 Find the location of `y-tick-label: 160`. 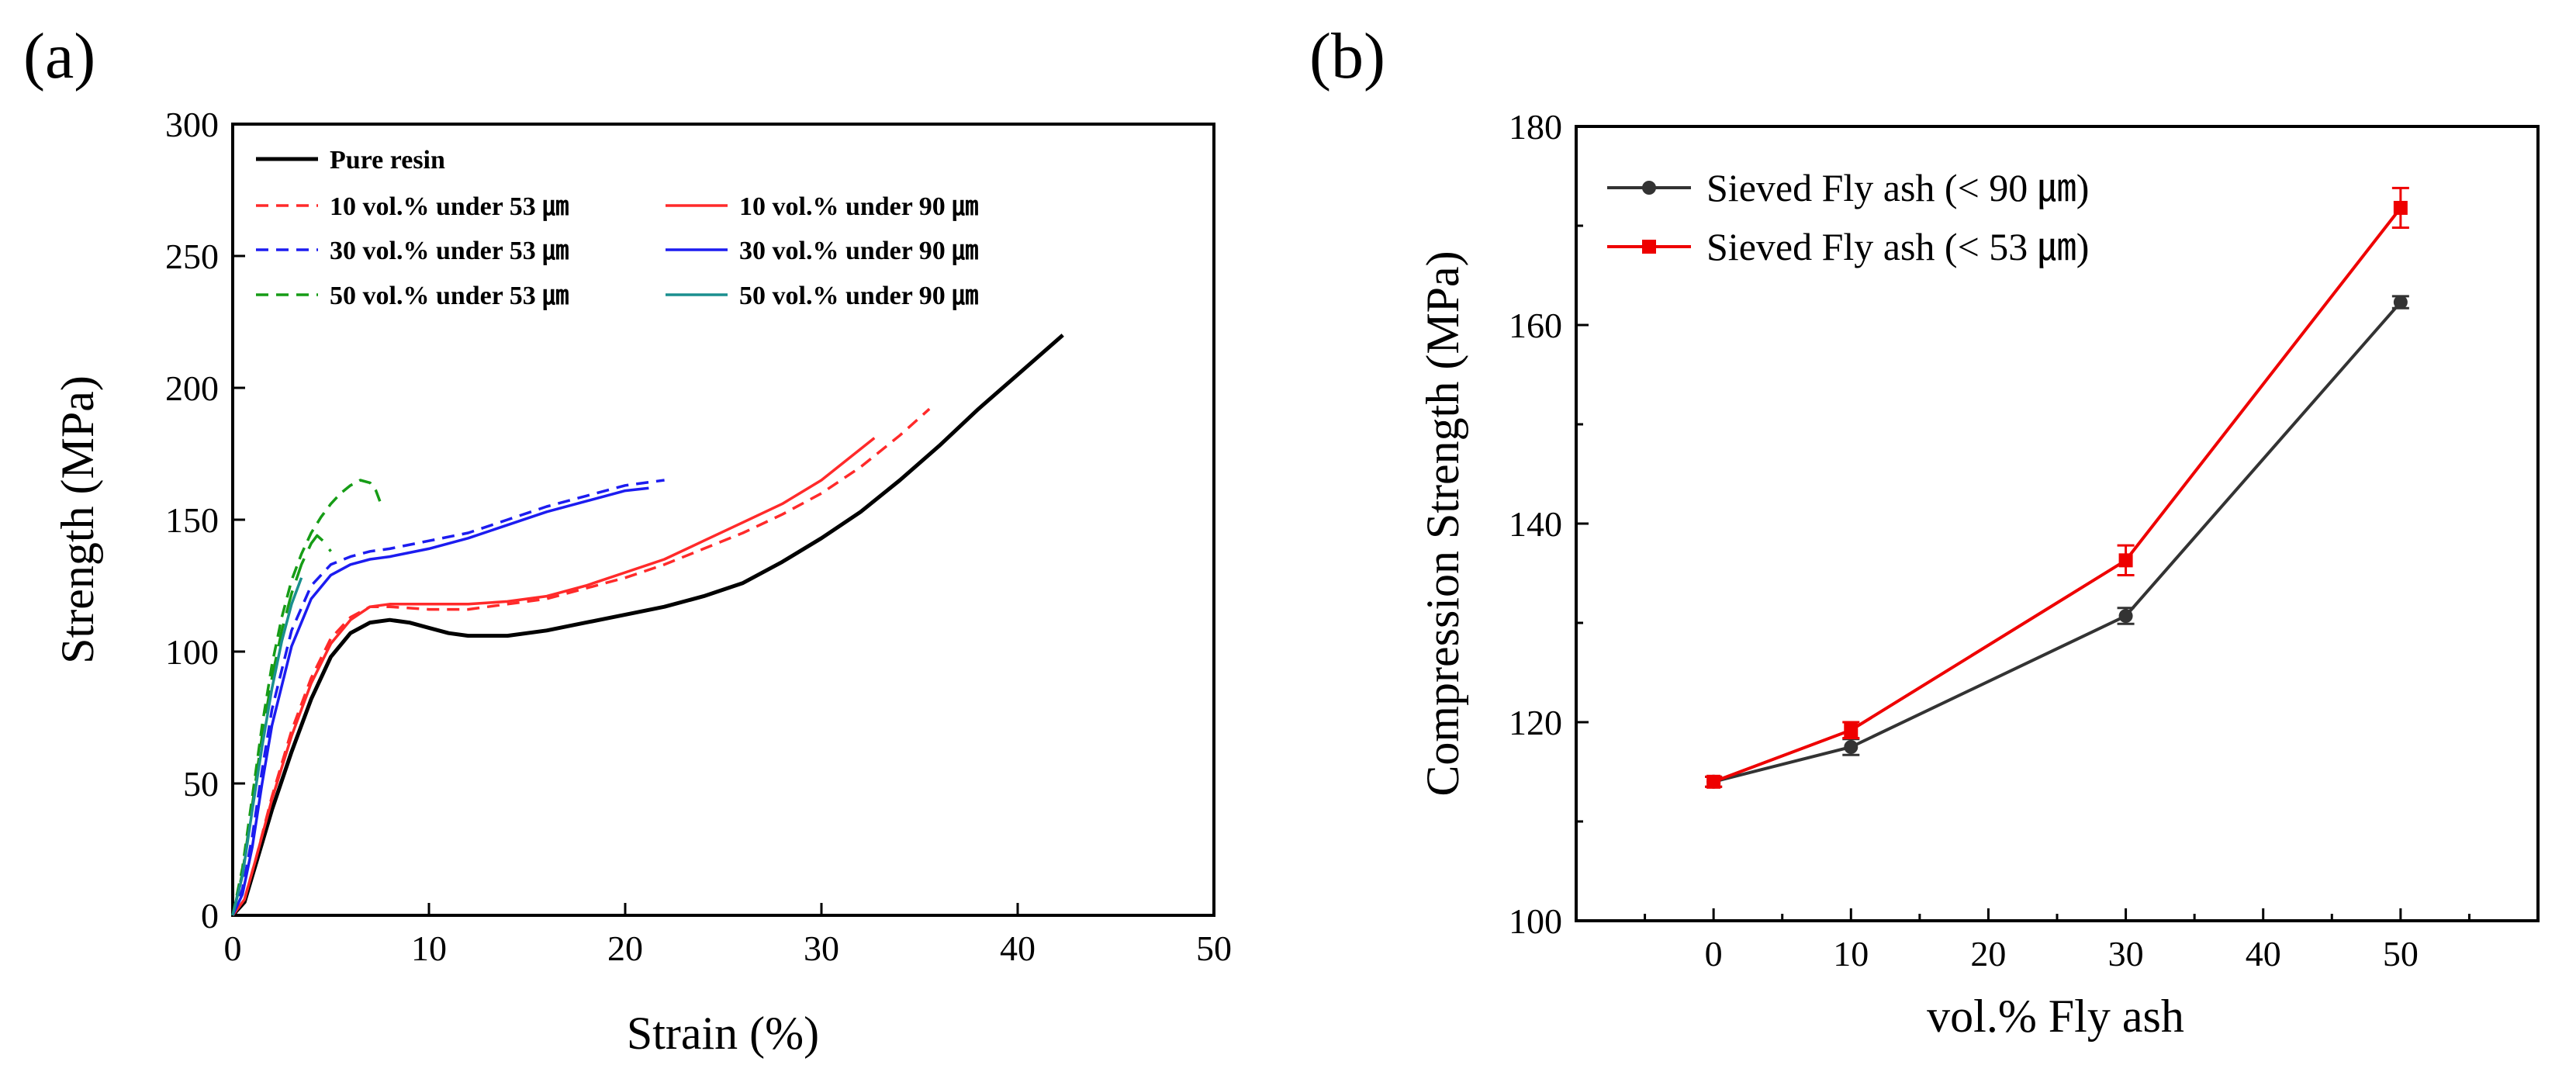

y-tick-label: 160 is located at coordinates (1535, 325).